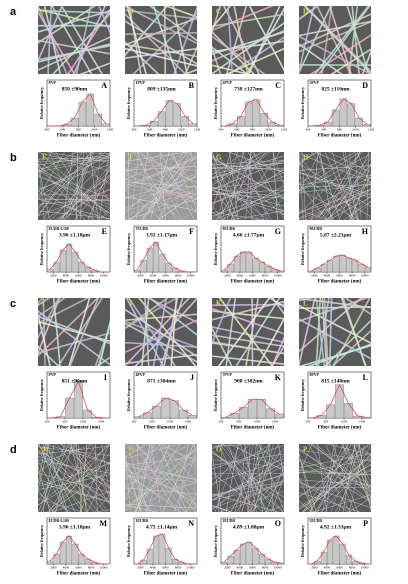 This screenshot has height=584, width=408. I want to click on x-tick-label: 600, so click(152, 422).